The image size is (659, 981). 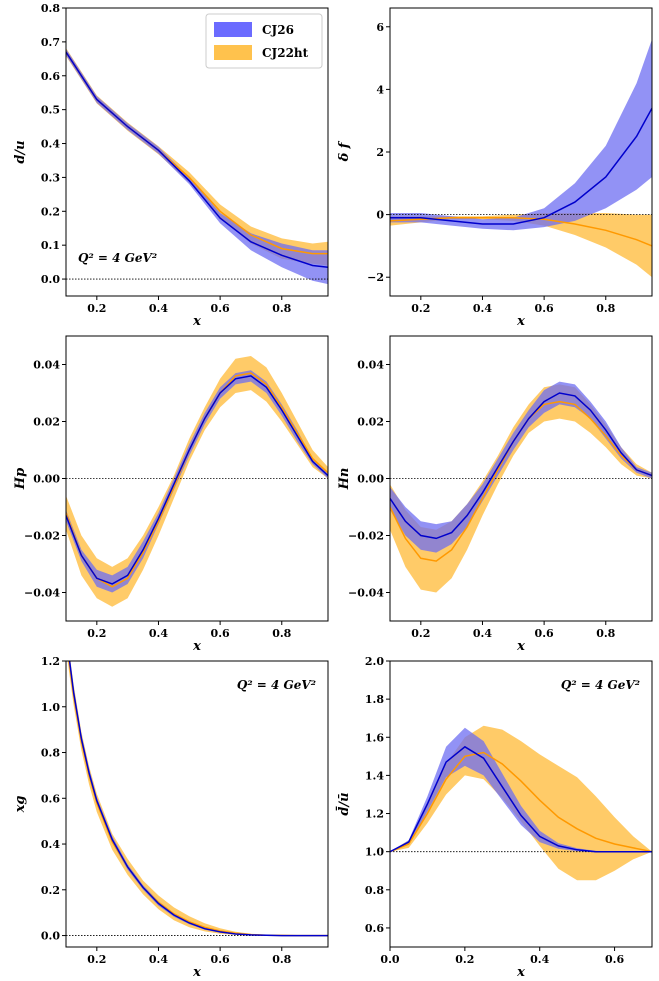 I want to click on x-tick-label: 0.0, so click(x=389, y=959).